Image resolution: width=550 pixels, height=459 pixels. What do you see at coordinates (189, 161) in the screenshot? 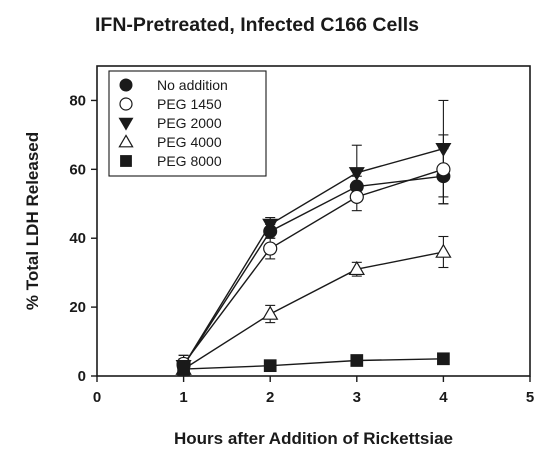
I see `legend-label: PEG 8000` at bounding box center [189, 161].